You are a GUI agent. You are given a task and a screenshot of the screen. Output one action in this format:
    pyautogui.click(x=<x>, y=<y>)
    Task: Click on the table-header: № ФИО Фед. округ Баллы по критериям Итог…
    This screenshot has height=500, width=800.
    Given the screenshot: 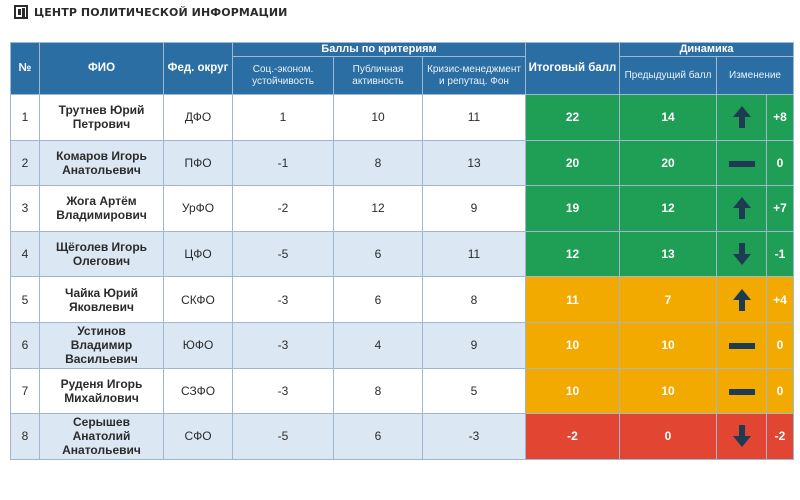 What is the action you would take?
    pyautogui.click(x=402, y=68)
    